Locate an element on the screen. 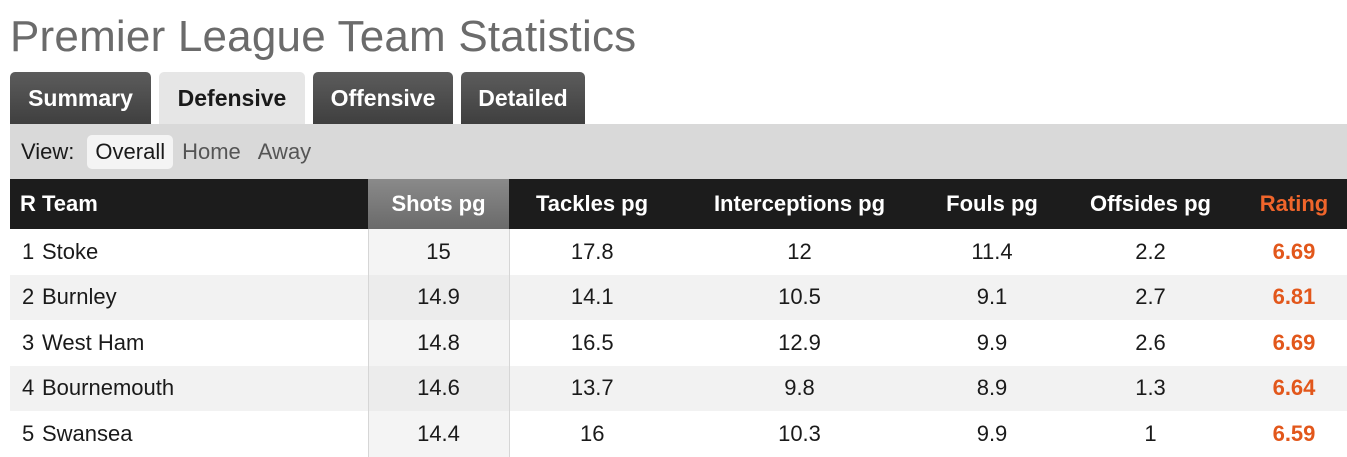 This screenshot has height=457, width=1347. tab-defensive: Defensive is located at coordinates (232, 98).